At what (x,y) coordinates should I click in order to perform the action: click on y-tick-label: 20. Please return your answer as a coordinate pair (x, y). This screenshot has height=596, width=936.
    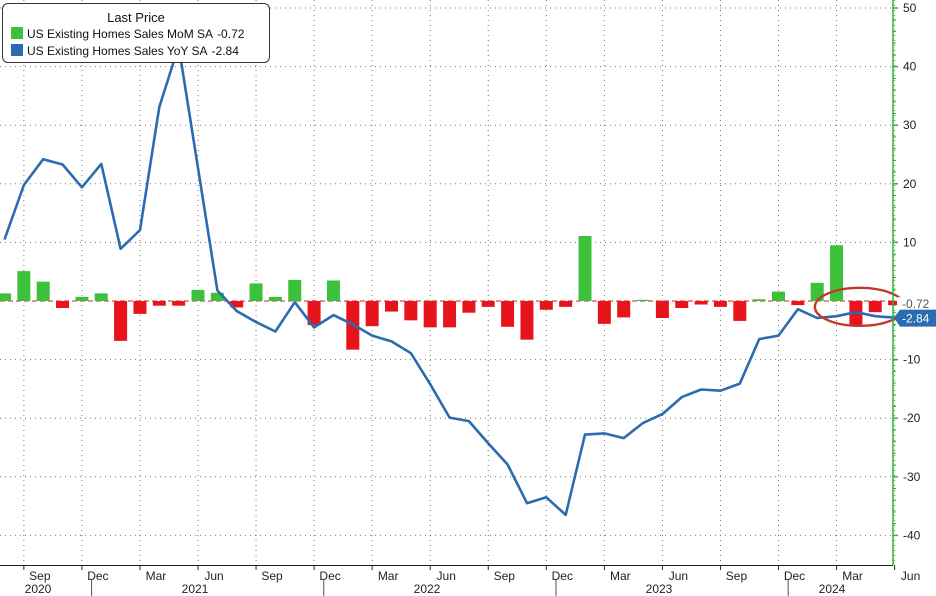
    Looking at the image, I should click on (910, 184).